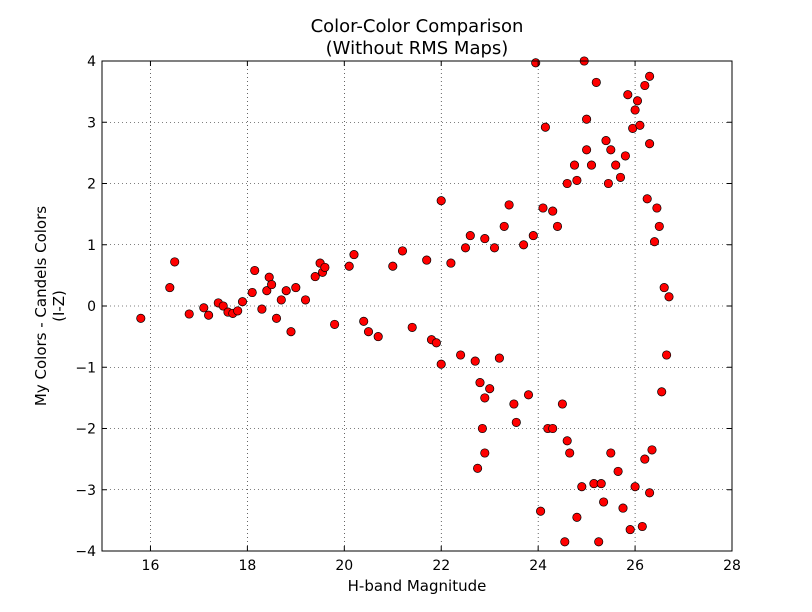 This screenshot has height=612, width=812. Describe the element at coordinates (85, 552) in the screenshot. I see `y-tick-label: −4` at that location.